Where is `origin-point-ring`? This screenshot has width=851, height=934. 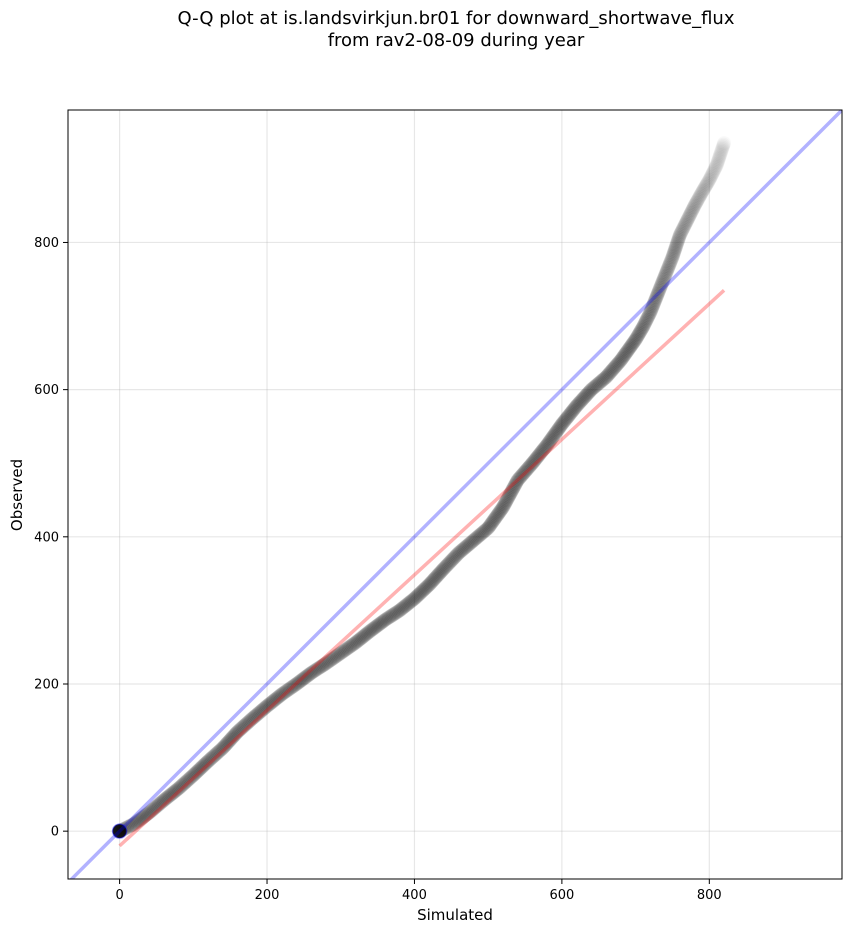
origin-point-ring is located at coordinates (119, 831).